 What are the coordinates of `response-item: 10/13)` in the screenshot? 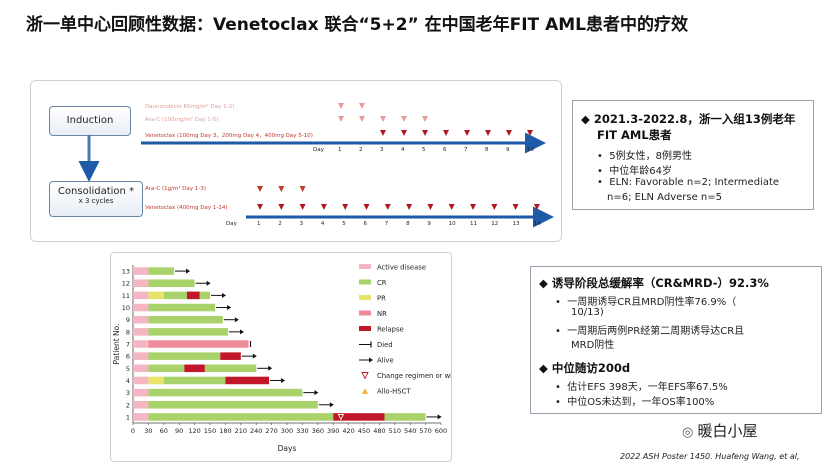 It's located at (587, 312).